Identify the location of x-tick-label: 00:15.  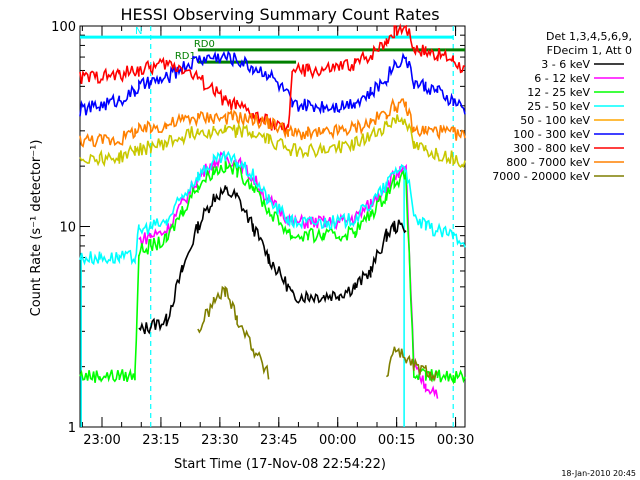
(396, 440).